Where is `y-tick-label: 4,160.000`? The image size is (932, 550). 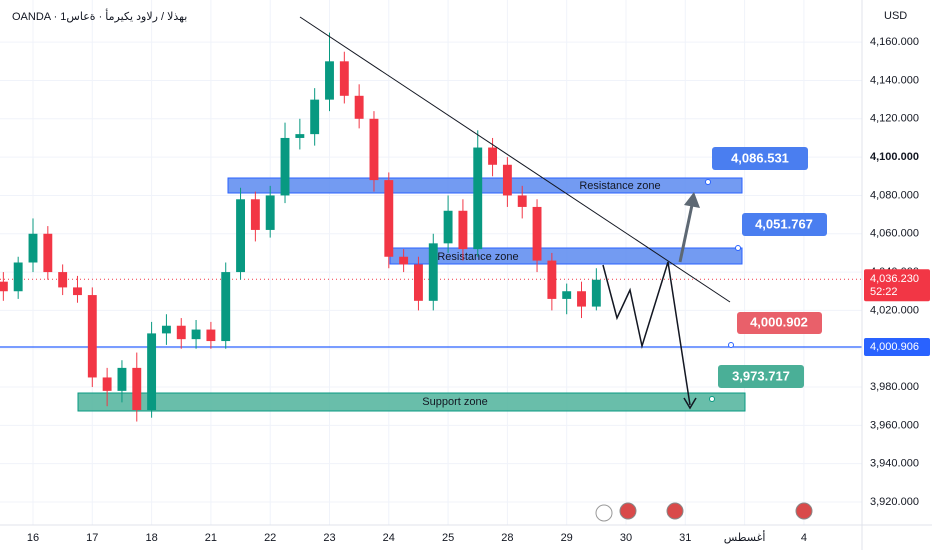
y-tick-label: 4,160.000 is located at coordinates (894, 42).